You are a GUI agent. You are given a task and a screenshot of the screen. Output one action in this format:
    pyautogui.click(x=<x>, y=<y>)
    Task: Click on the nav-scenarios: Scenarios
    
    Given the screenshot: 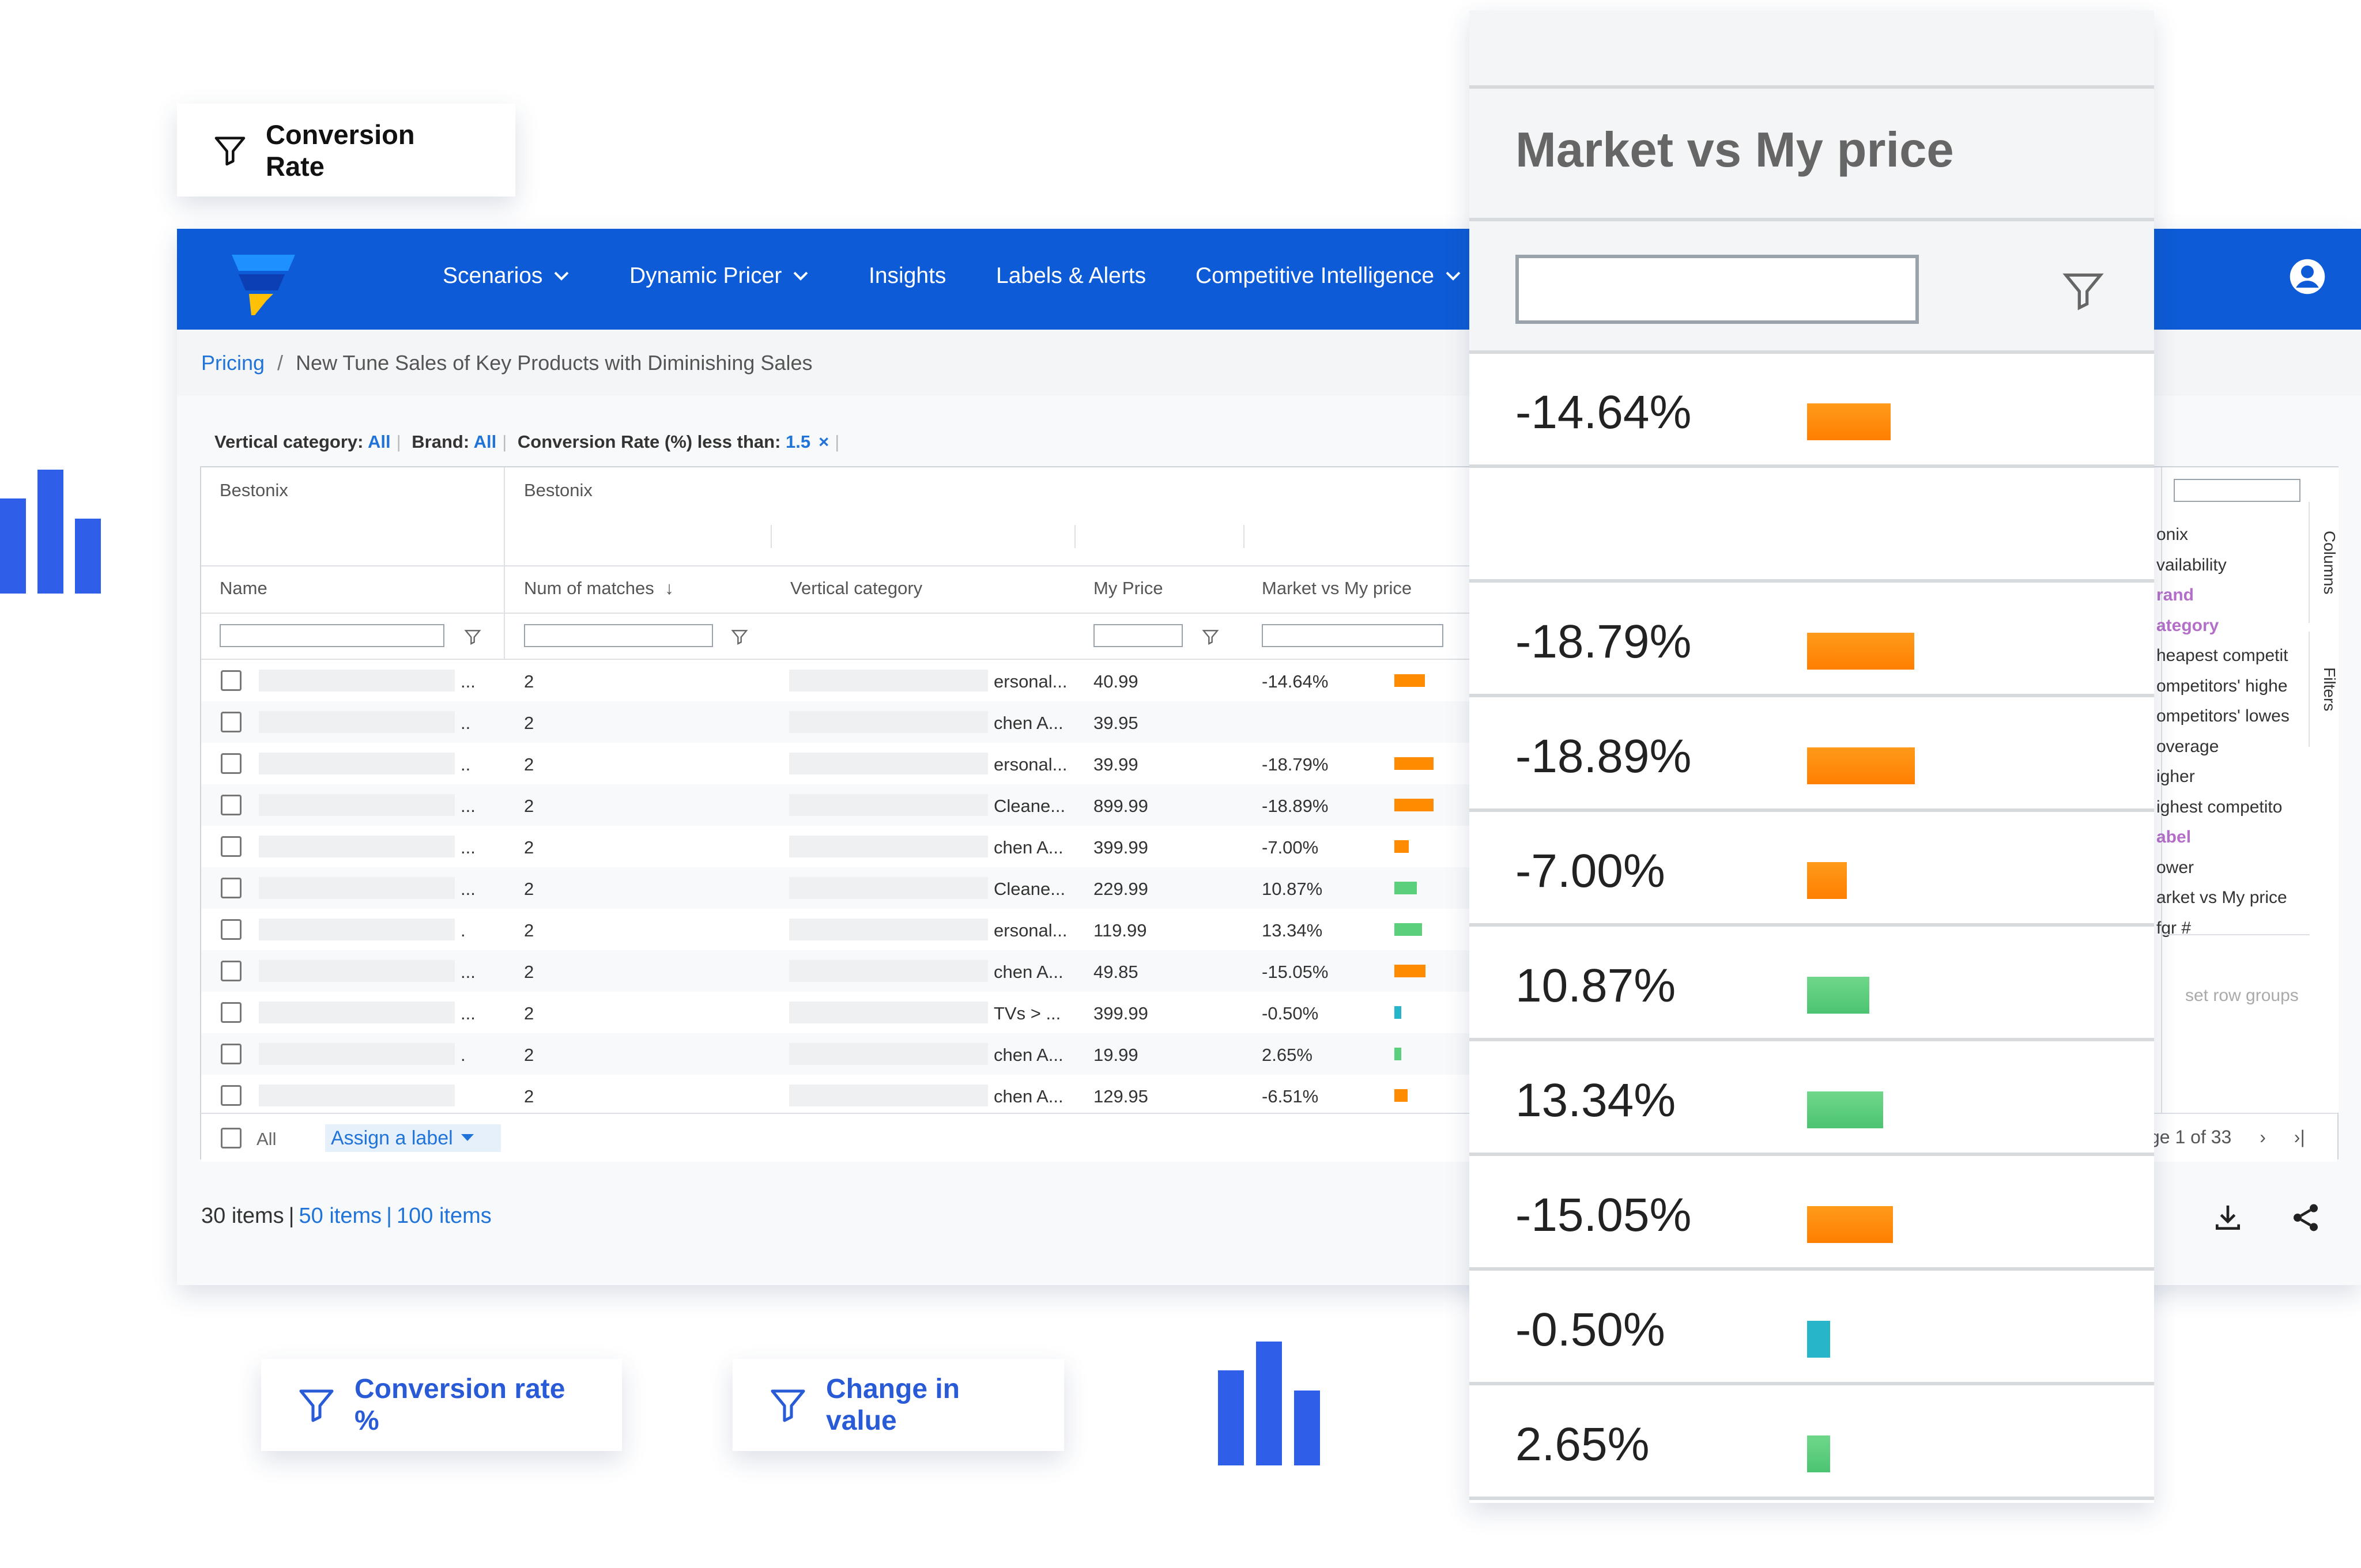 What is the action you would take?
    pyautogui.click(x=506, y=276)
    